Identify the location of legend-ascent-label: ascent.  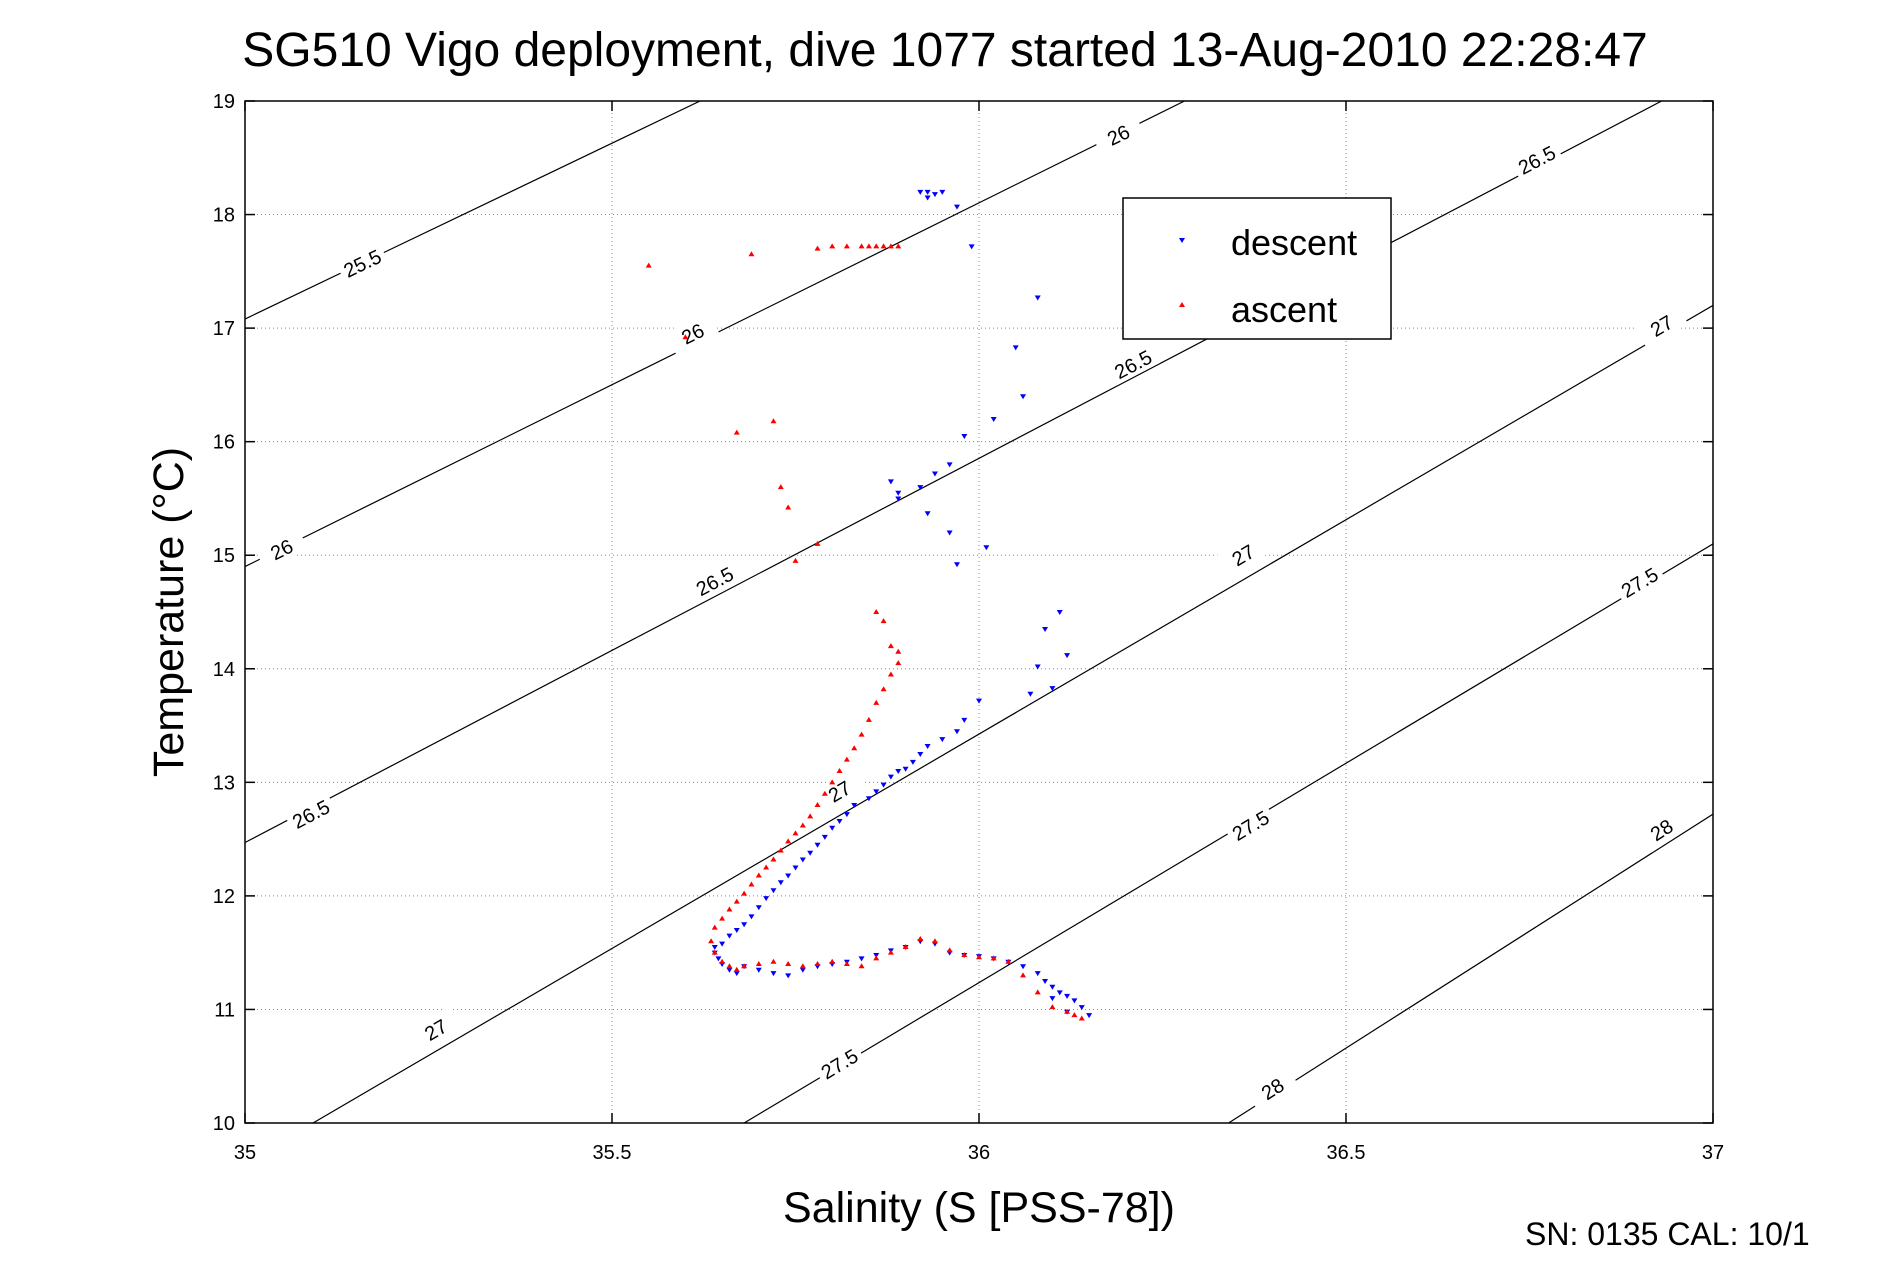
(1284, 309).